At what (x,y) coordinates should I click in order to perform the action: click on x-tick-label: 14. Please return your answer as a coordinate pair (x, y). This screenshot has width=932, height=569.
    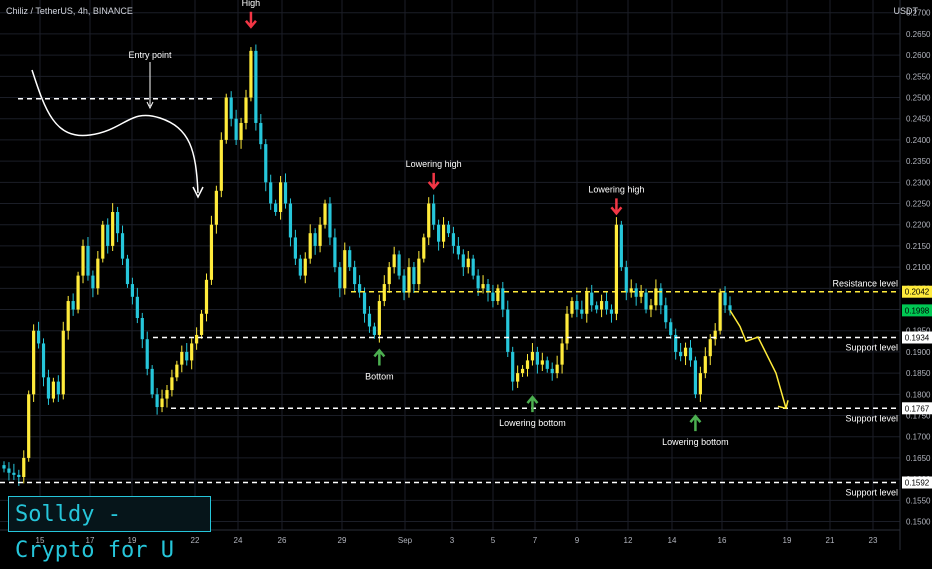
    Looking at the image, I should click on (672, 540).